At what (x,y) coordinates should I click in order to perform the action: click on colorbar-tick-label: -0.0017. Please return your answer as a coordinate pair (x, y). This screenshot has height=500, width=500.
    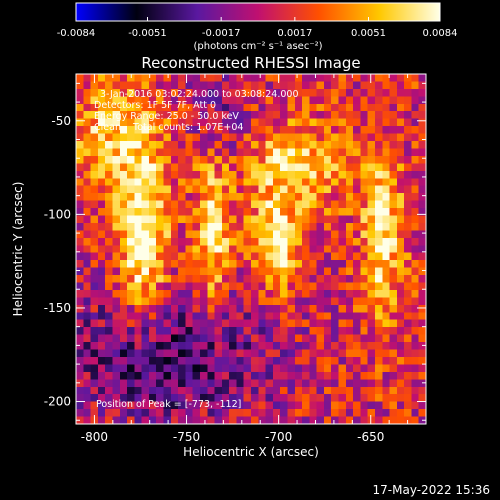
    Looking at the image, I should click on (221, 33).